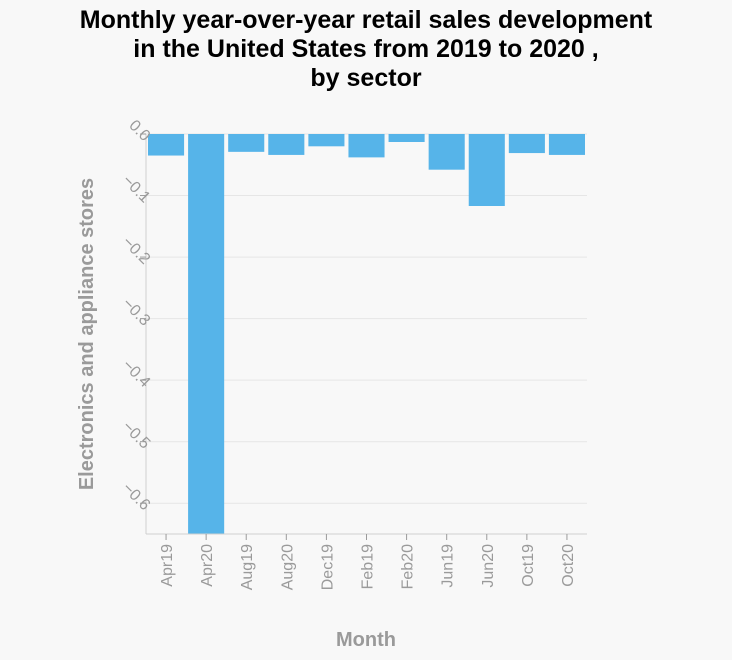 The height and width of the screenshot is (660, 732). I want to click on x-tick-label: Apr19, so click(167, 565).